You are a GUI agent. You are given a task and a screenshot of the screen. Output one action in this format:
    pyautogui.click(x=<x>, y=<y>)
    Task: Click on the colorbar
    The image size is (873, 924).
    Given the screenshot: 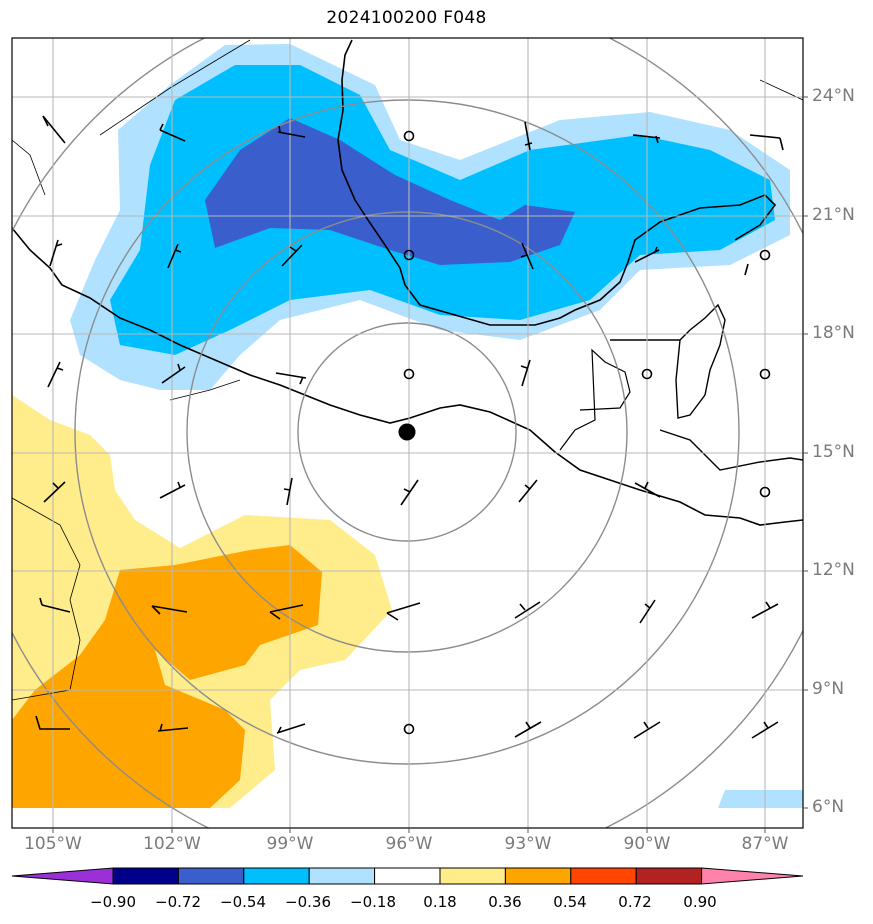 What is the action you would take?
    pyautogui.click(x=407, y=876)
    